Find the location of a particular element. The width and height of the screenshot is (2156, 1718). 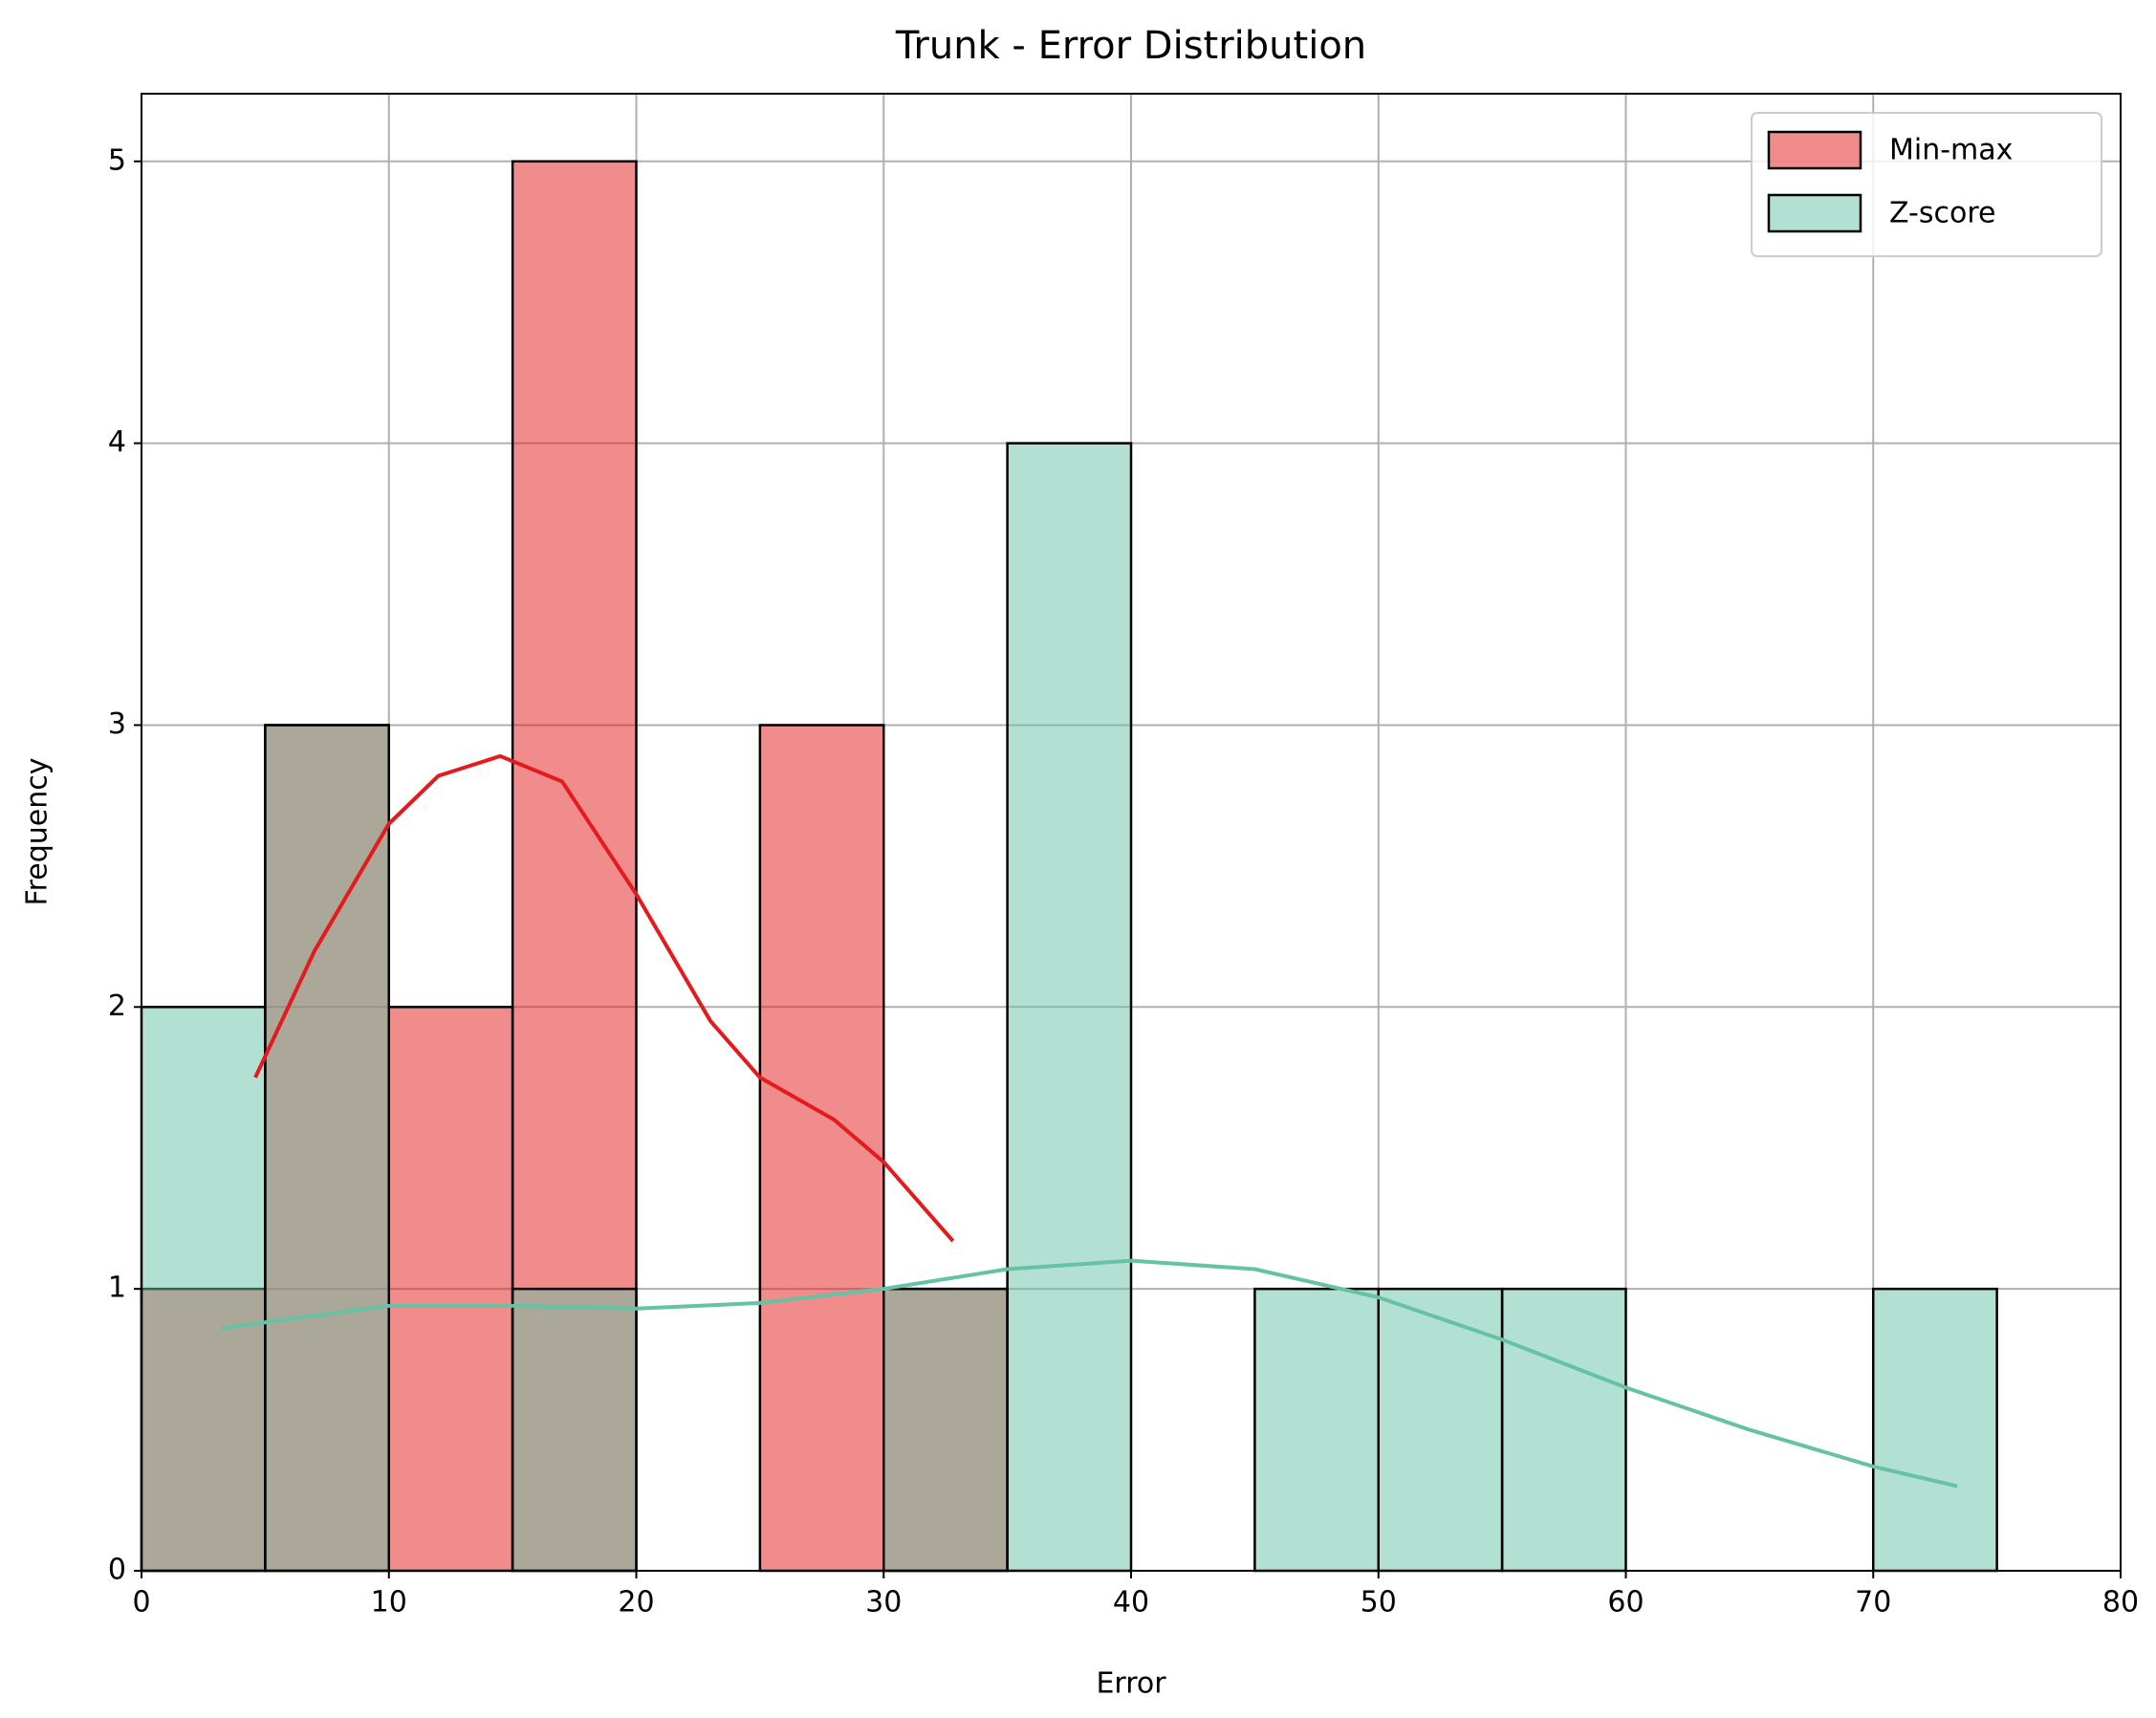

y-axis-label: Frequency is located at coordinates (37, 832).